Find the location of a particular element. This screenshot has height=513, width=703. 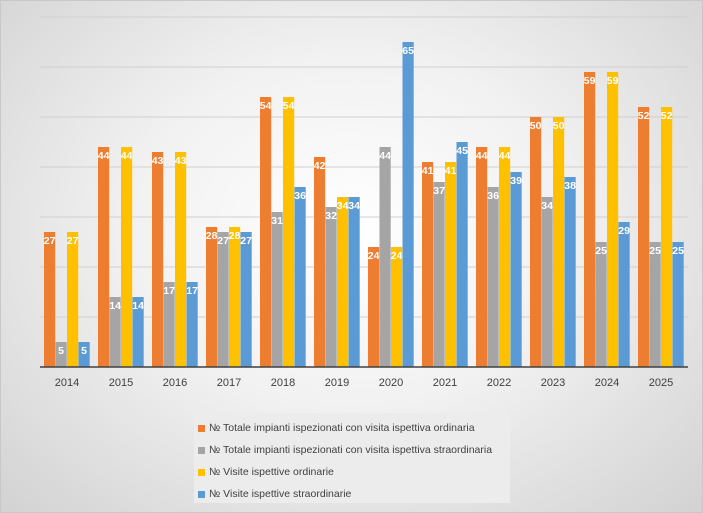

data-label: 45 is located at coordinates (462, 151).